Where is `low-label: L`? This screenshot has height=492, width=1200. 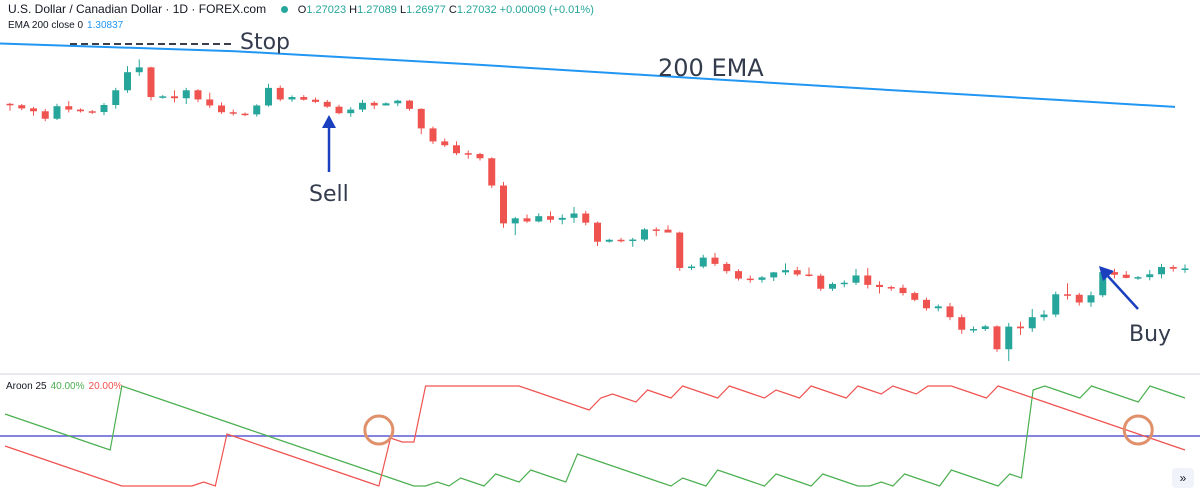 low-label: L is located at coordinates (403, 10).